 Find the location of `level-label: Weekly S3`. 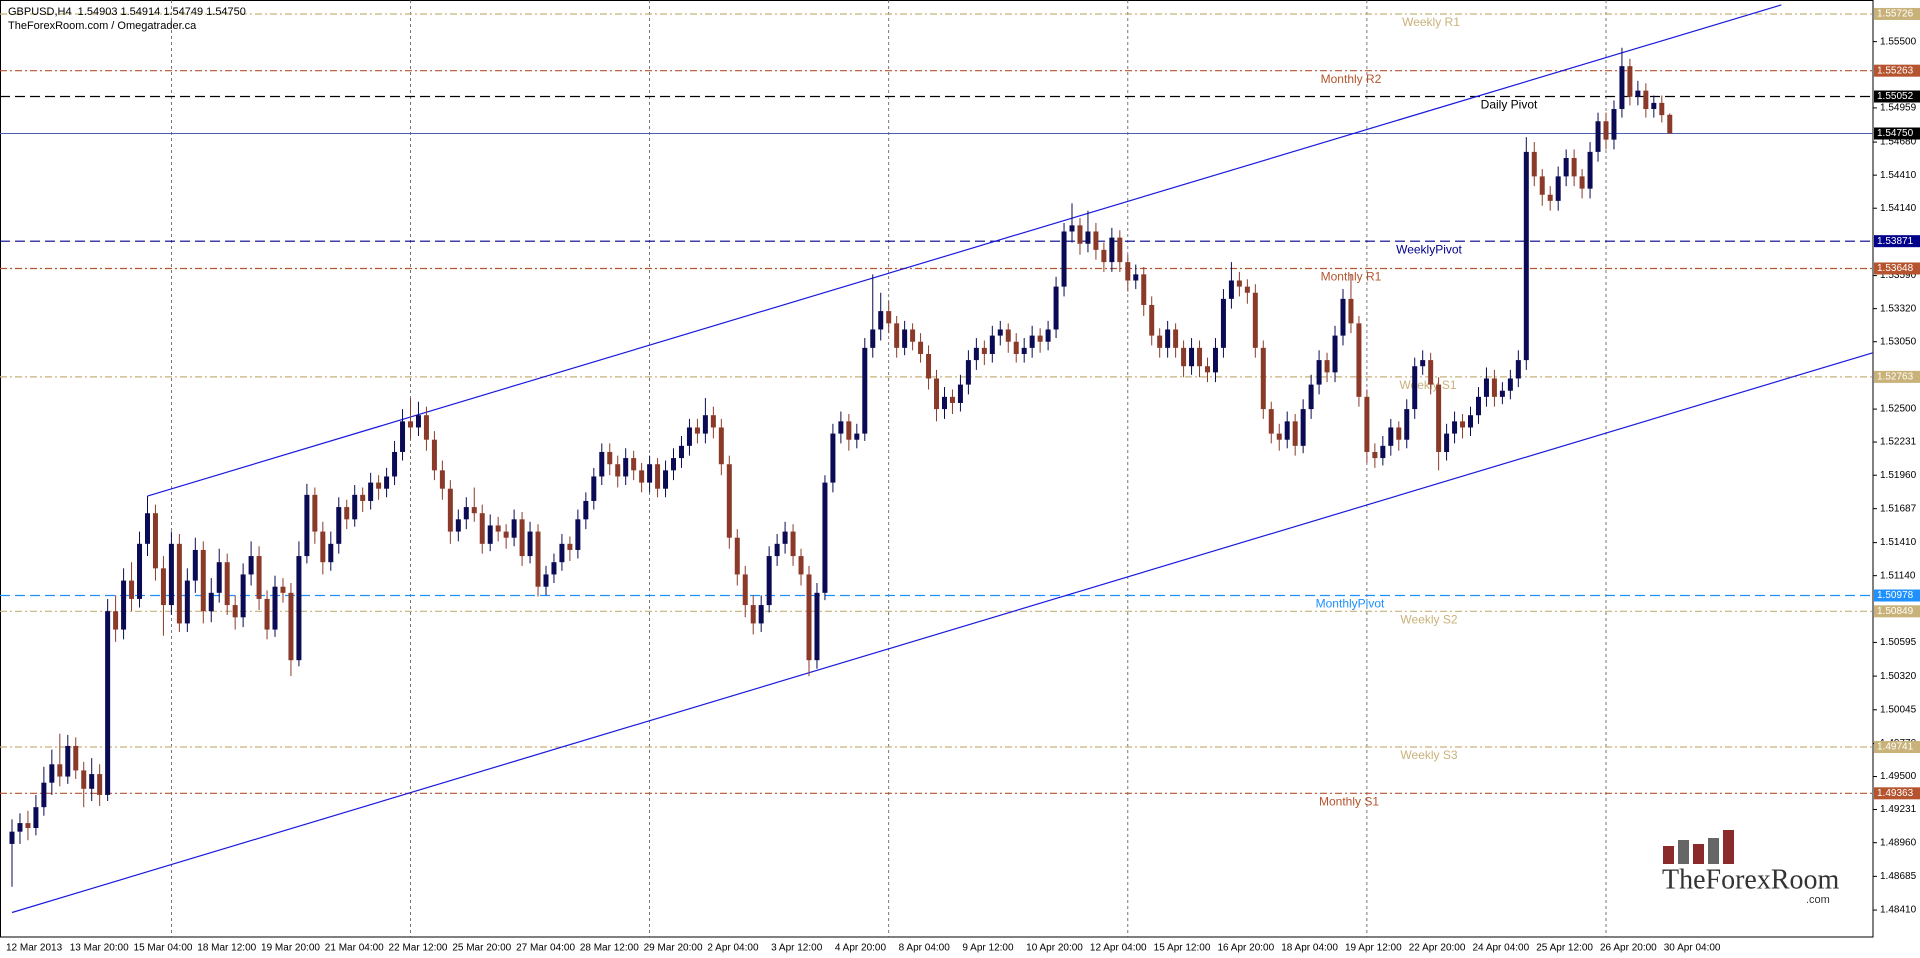

level-label: Weekly S3 is located at coordinates (1428, 755).